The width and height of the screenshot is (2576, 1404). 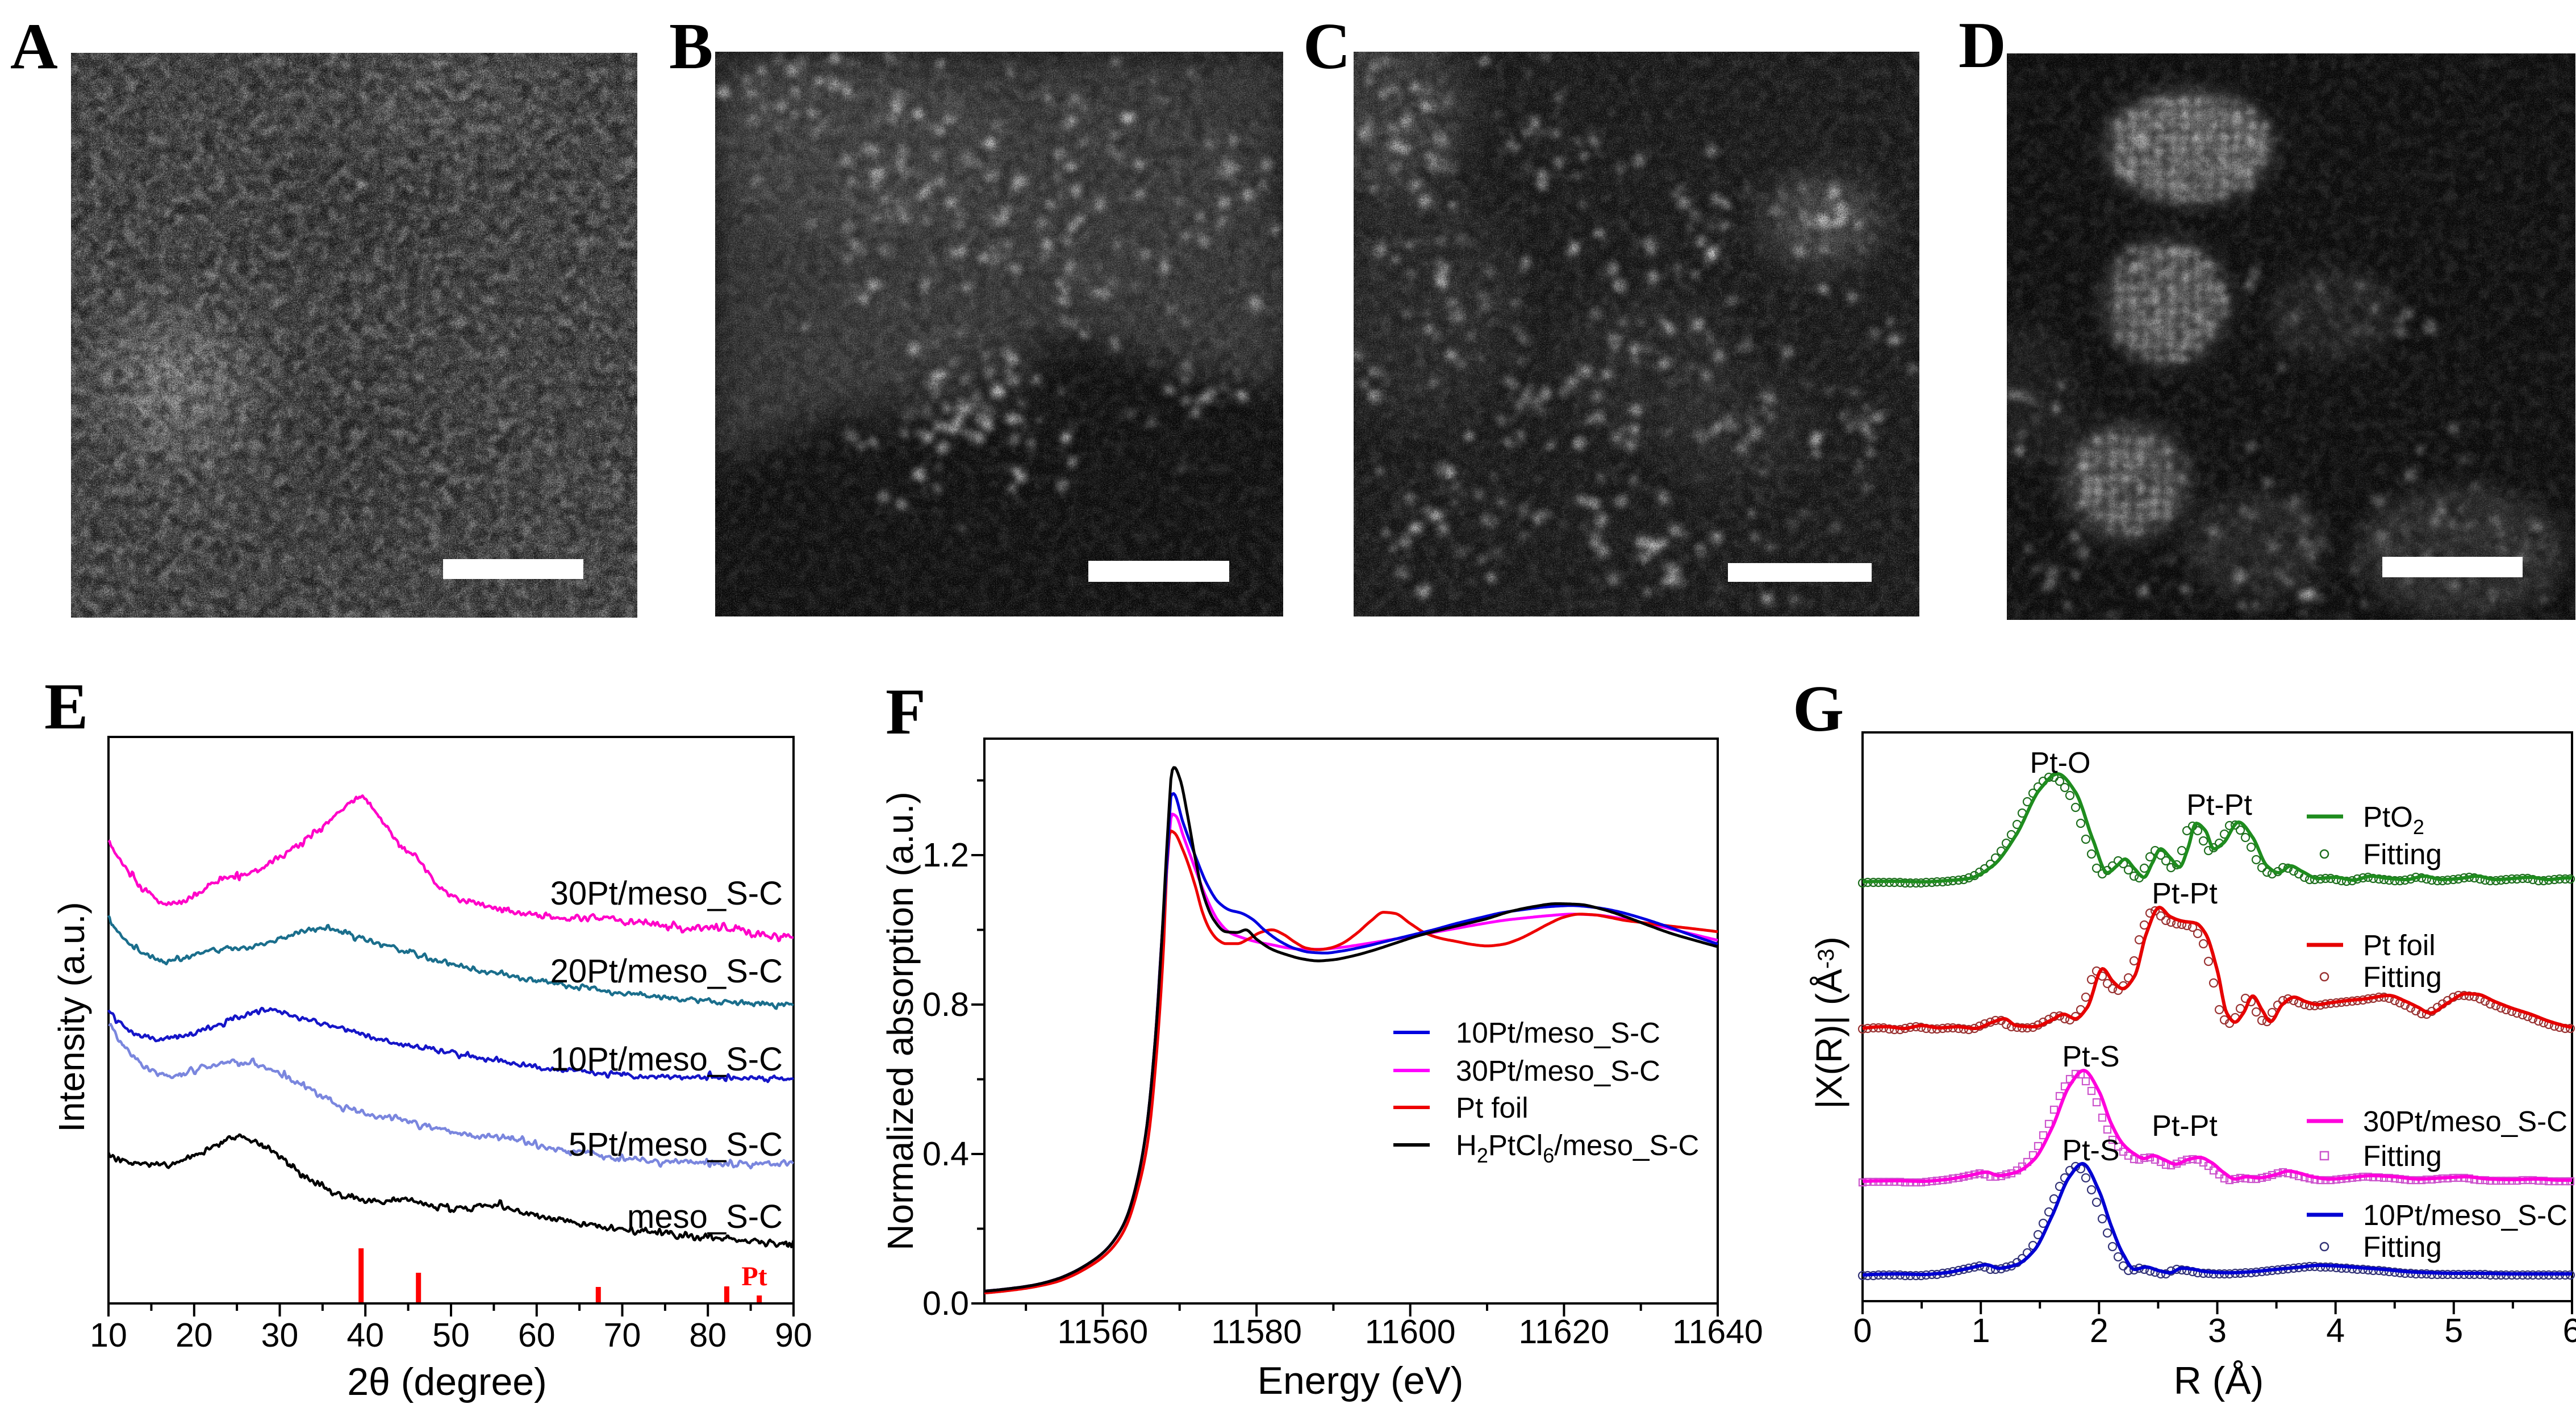 I want to click on svg-text: 5, so click(x=2453, y=1330).